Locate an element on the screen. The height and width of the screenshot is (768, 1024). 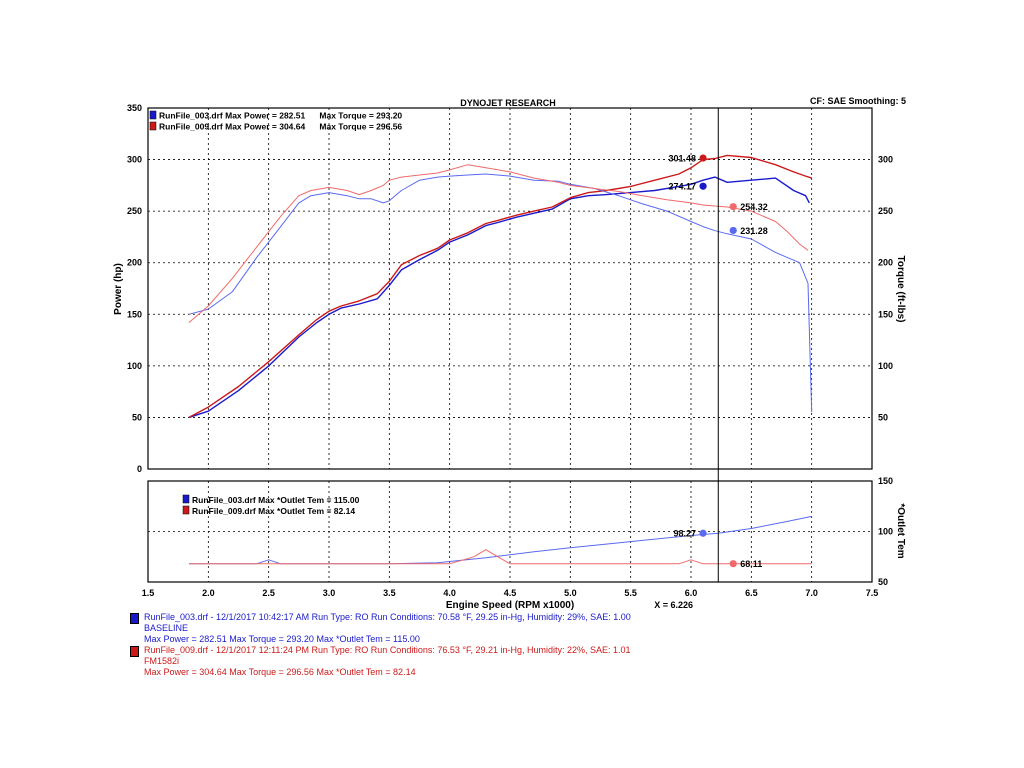
chart-title: DYNOJET RESEARCH is located at coordinates (508, 103).